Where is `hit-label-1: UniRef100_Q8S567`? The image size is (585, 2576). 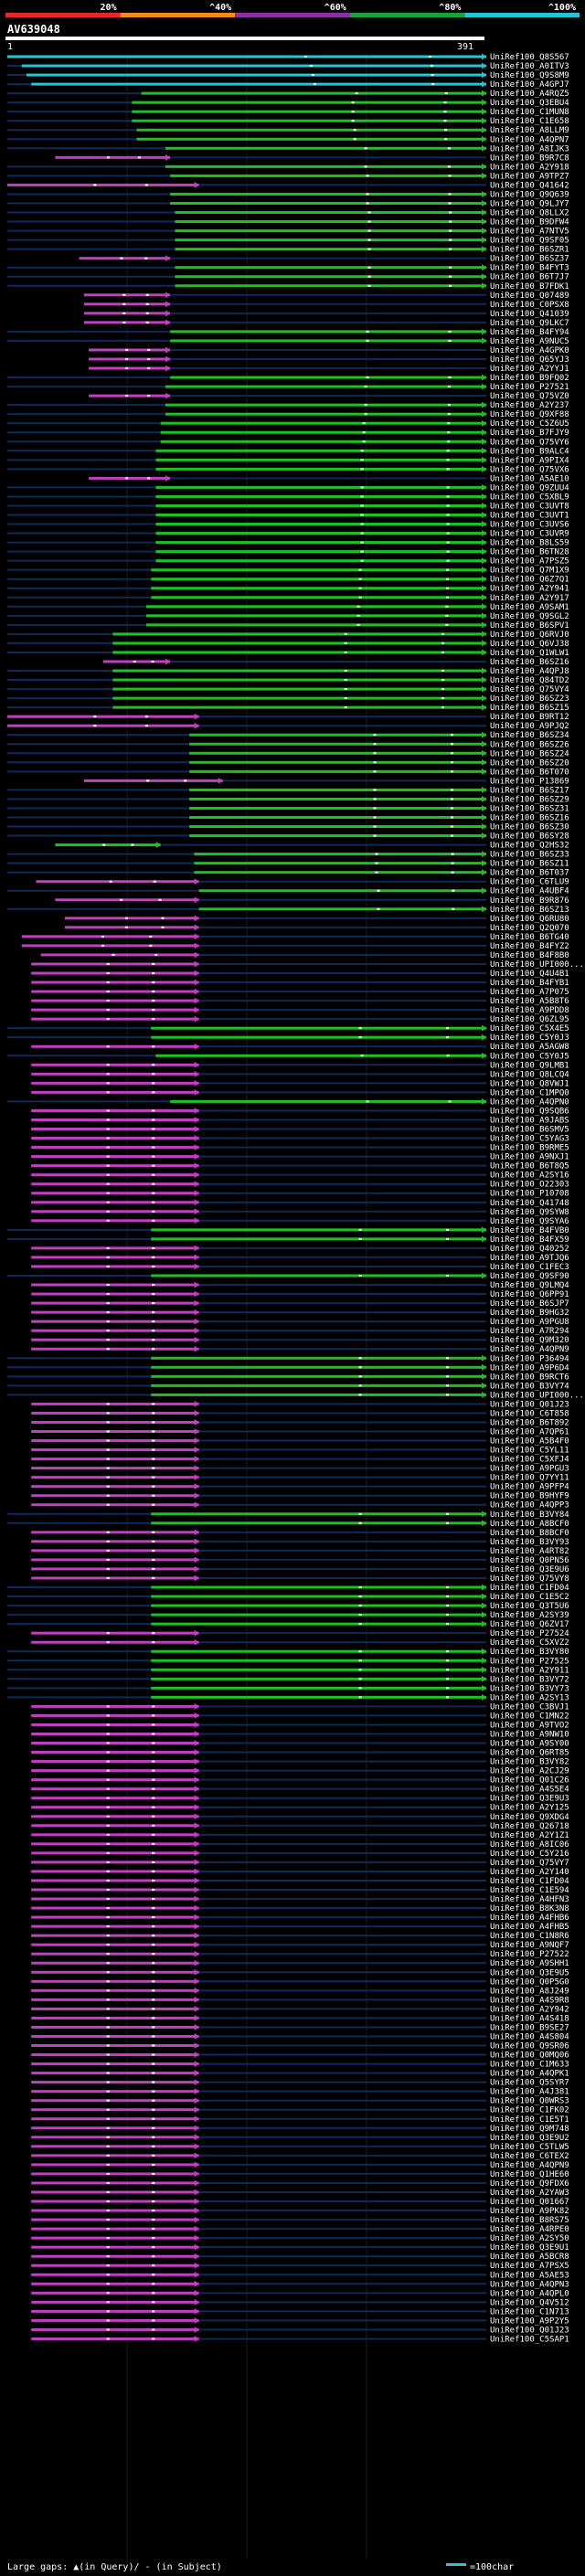
hit-label-1: UniRef100_Q8S567 is located at coordinates (530, 57).